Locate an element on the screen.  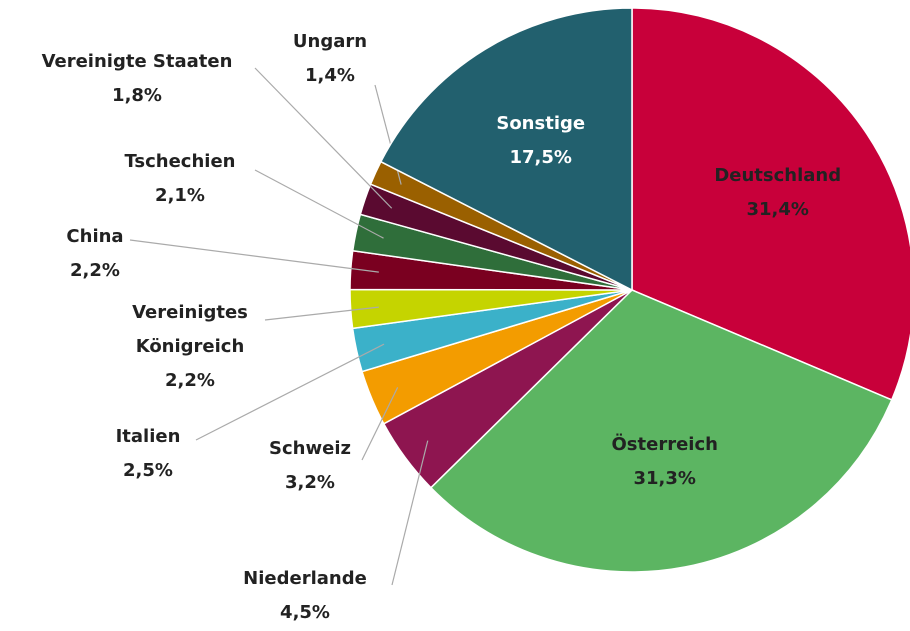
value-label: 4,5% is located at coordinates (305, 612).